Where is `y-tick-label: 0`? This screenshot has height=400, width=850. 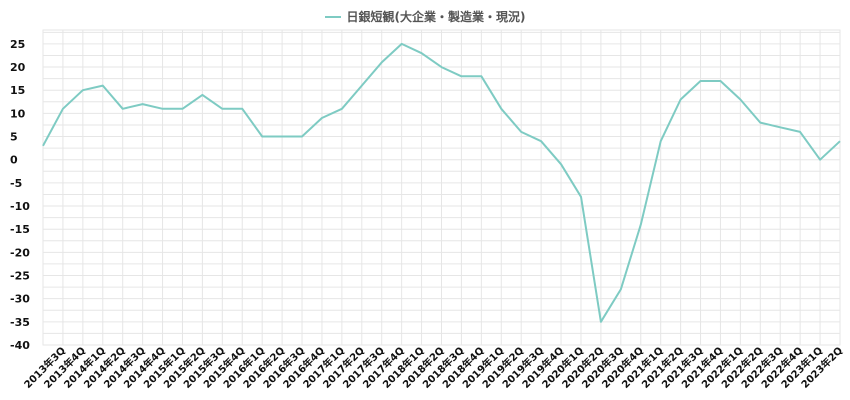
y-tick-label: 0 is located at coordinates (14, 160).